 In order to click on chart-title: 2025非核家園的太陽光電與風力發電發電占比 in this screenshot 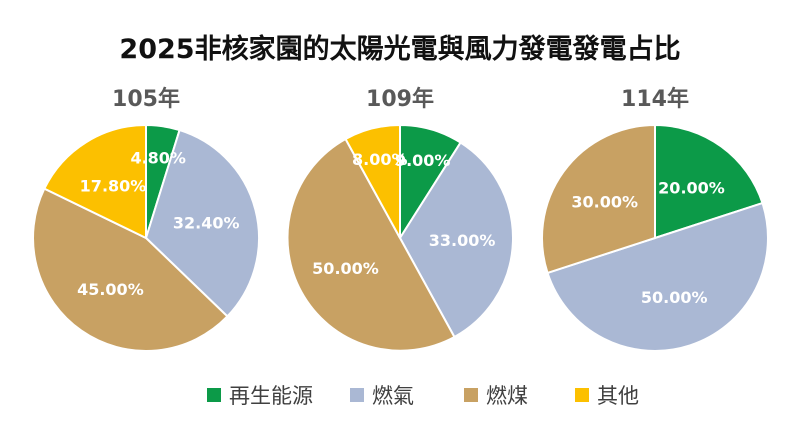, I will do `click(399, 49)`.